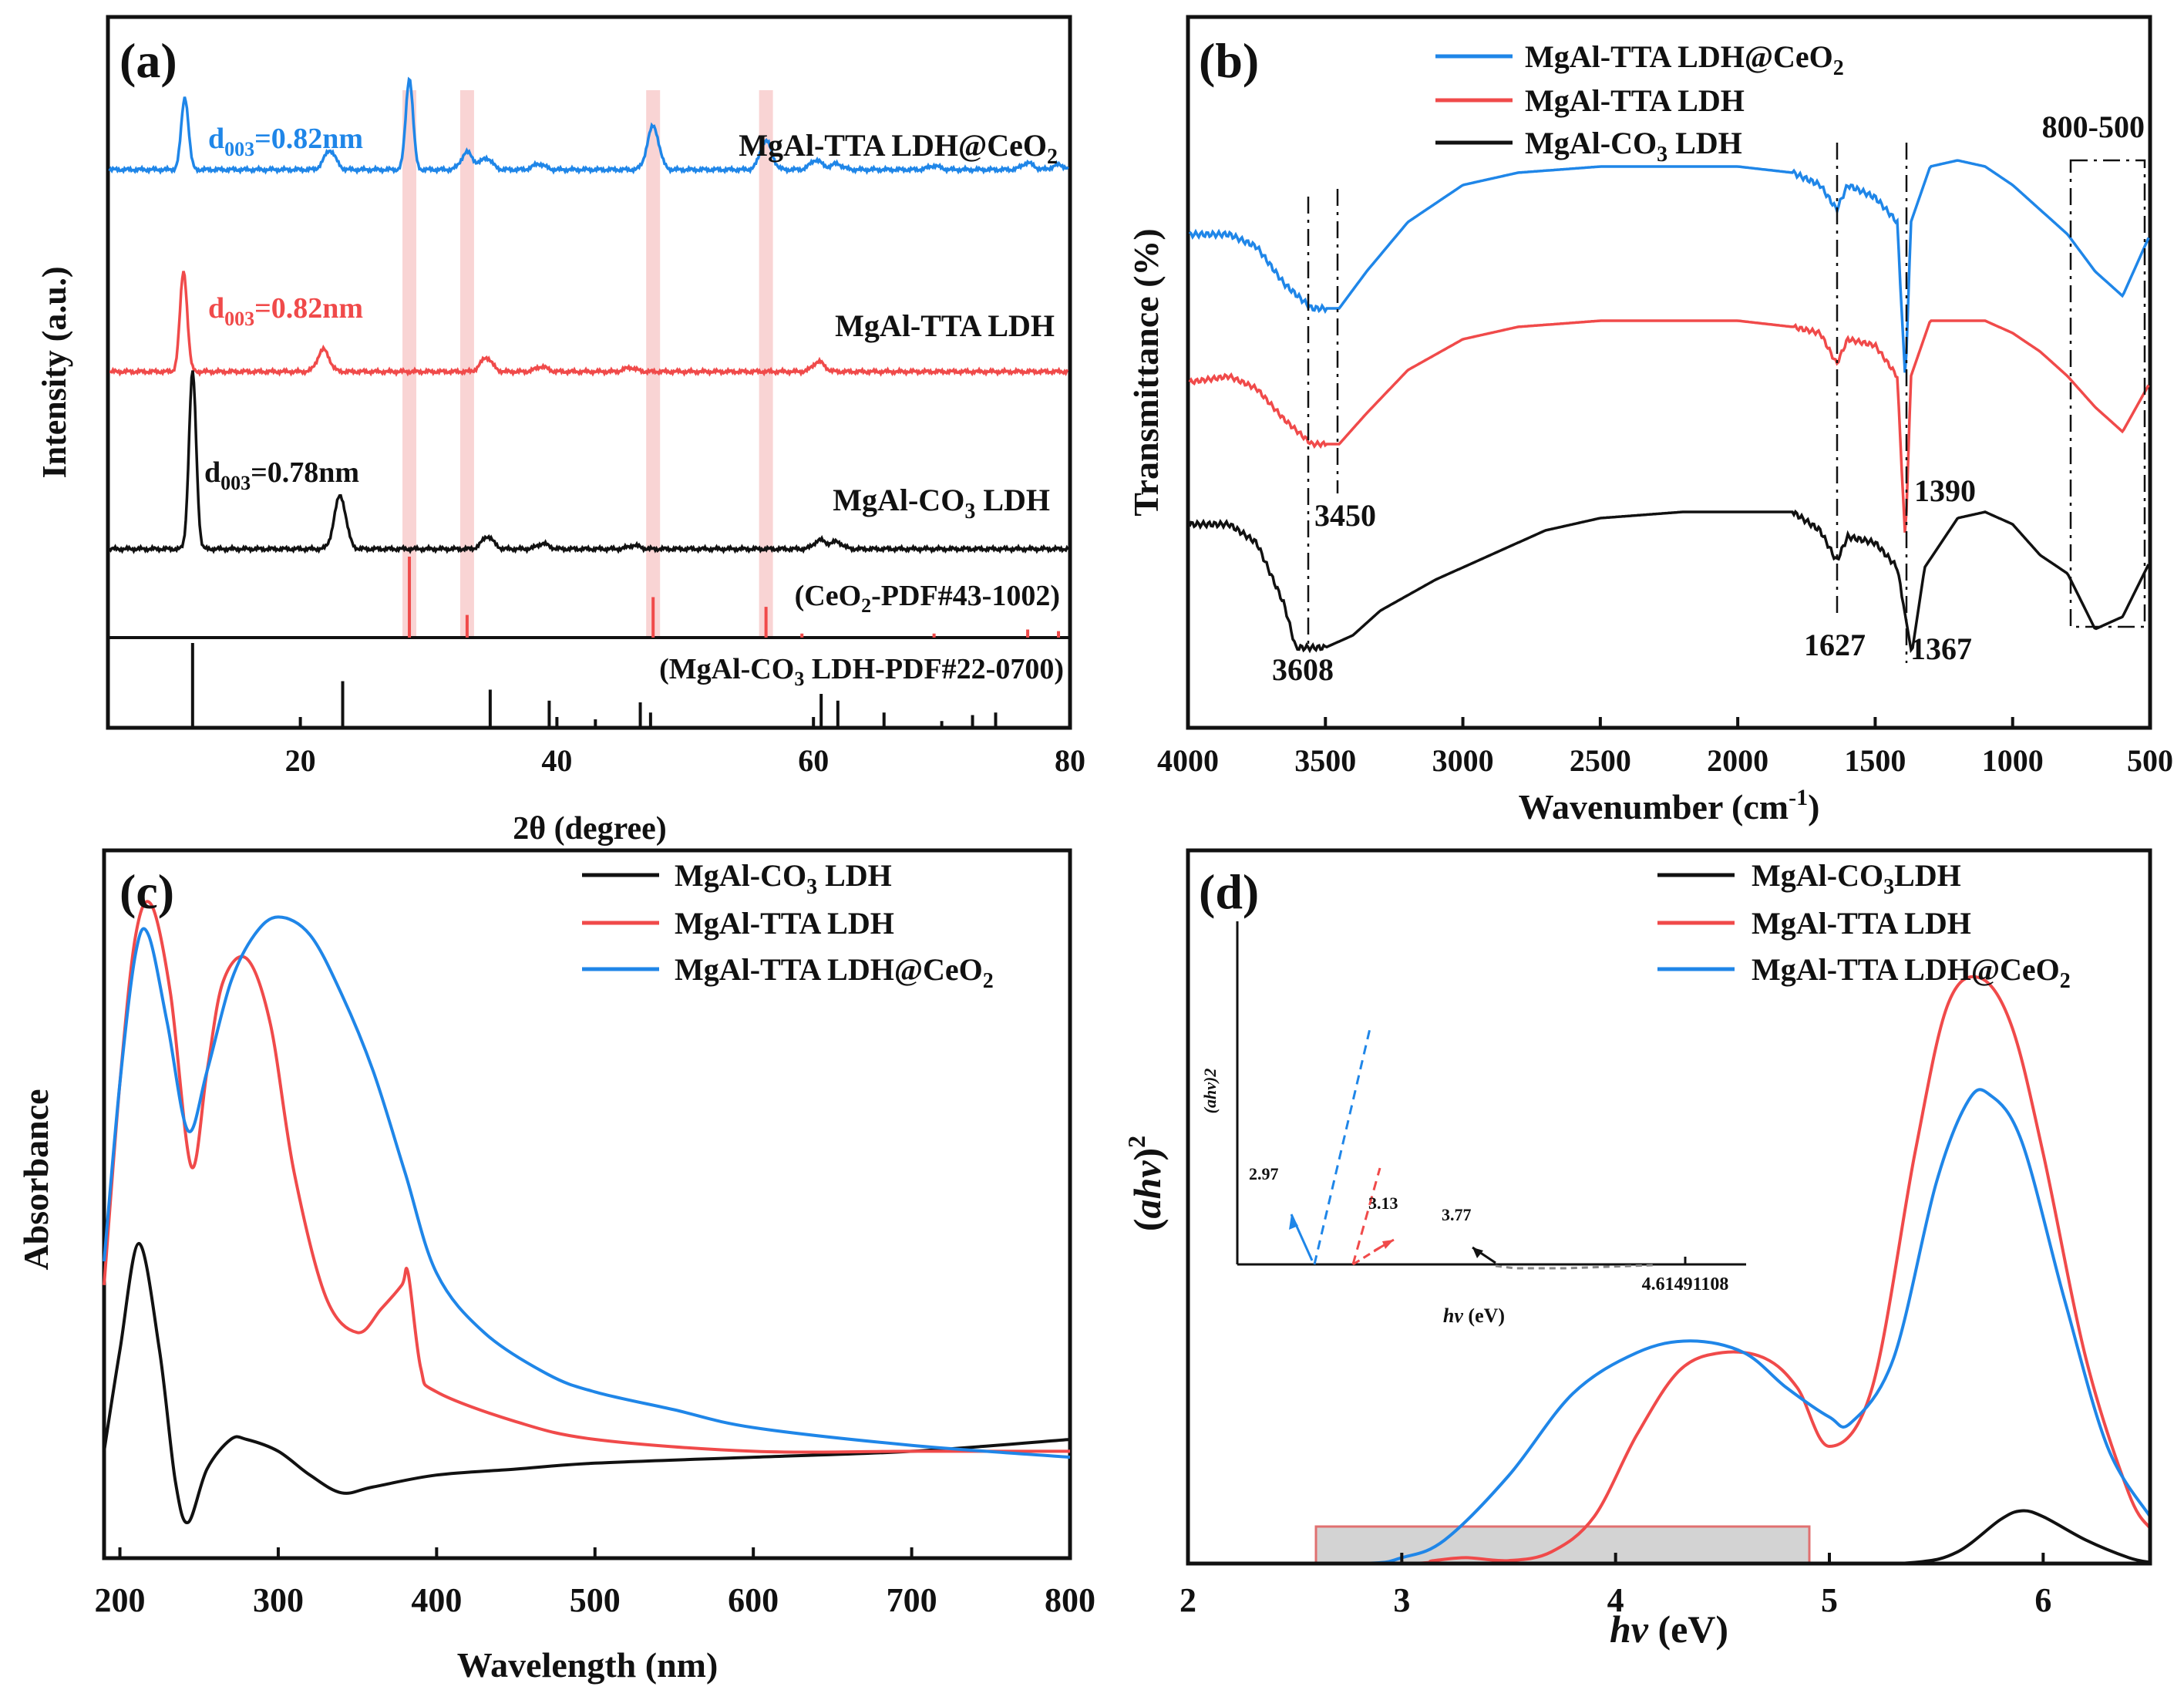 The image size is (2184, 1700). Describe the element at coordinates (861, 671) in the screenshot. I see `label-ref-mgal: (MgAl-CO3 LDH-PDF#22-0700)` at that location.